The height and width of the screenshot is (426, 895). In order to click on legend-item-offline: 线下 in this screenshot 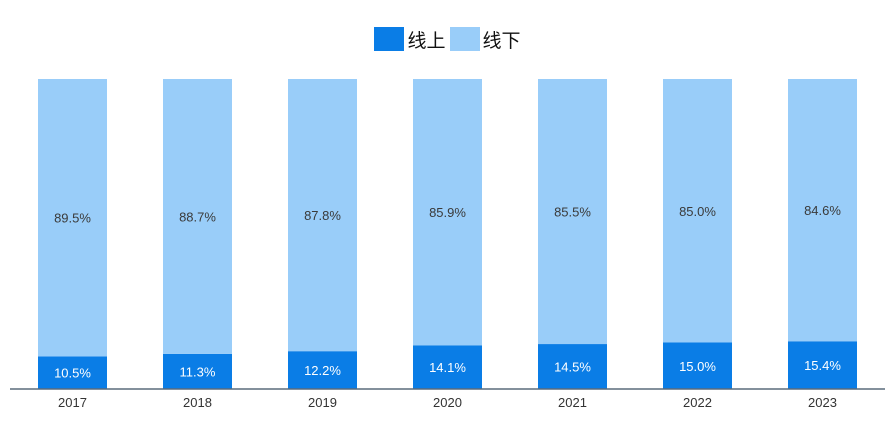, I will do `click(485, 39)`.